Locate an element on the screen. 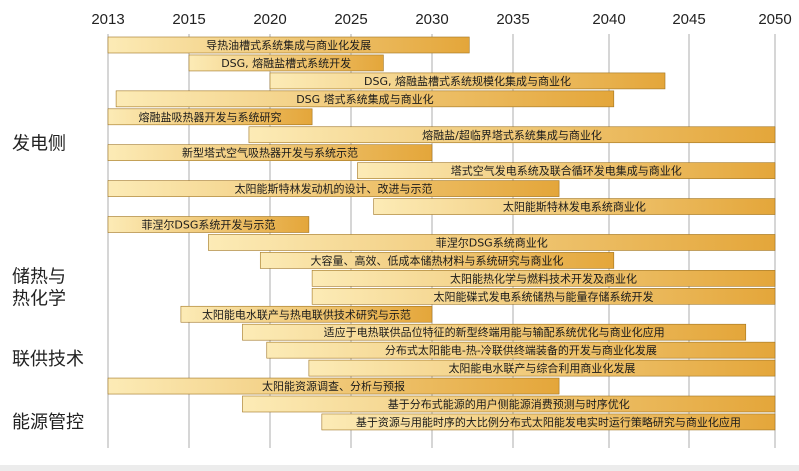 Image resolution: width=799 pixels, height=471 pixels. bar-label: 熔融盐/超临界塔式系统集成与商业化 is located at coordinates (512, 135).